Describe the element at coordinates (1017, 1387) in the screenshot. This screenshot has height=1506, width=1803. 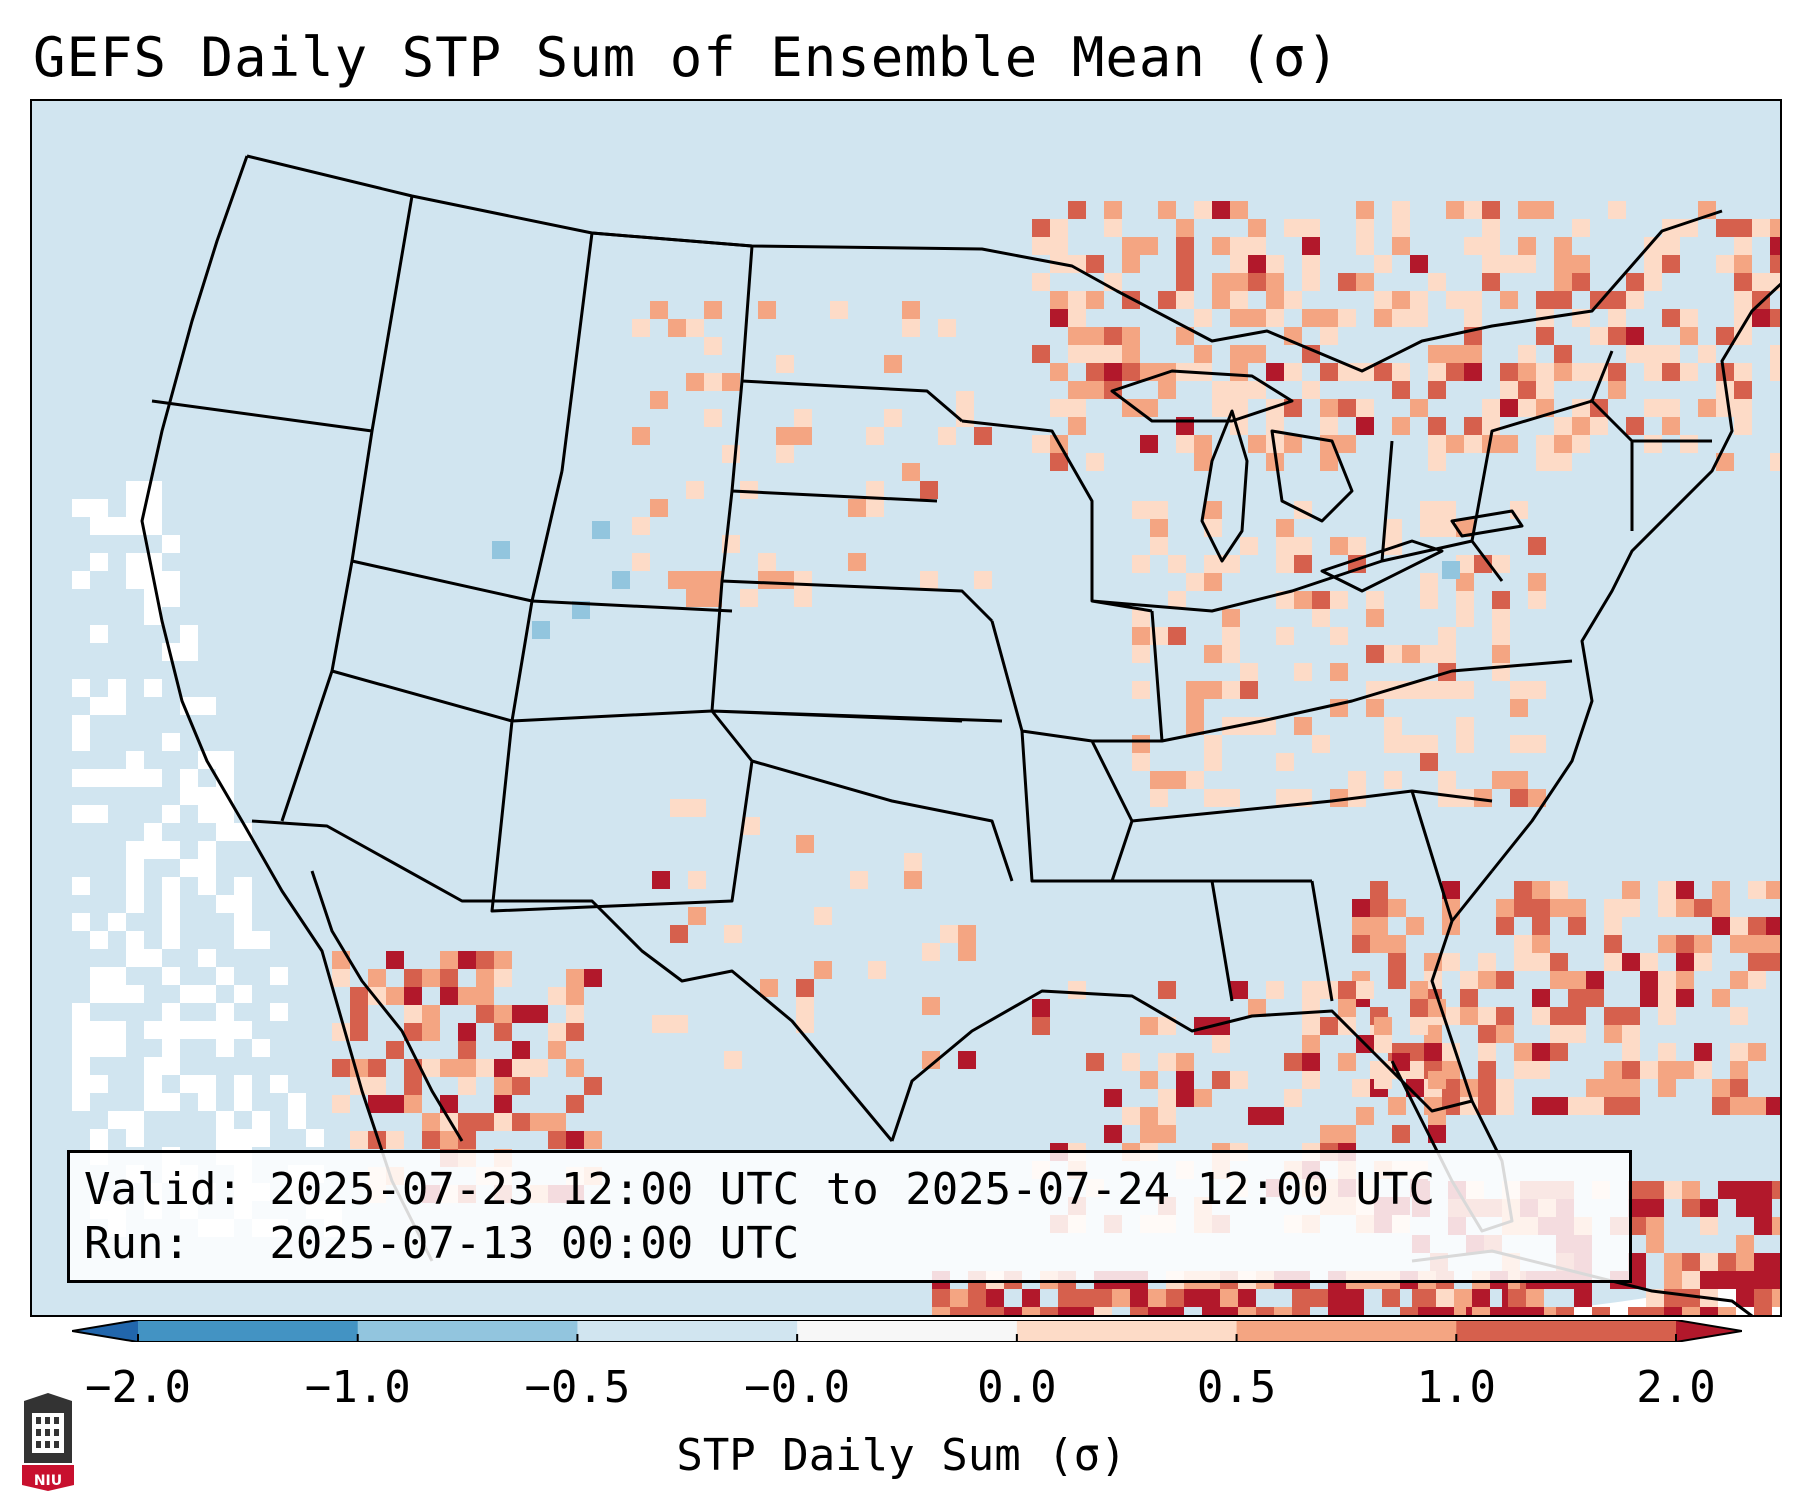
I see `colorbar-tick-label: 0.0` at that location.